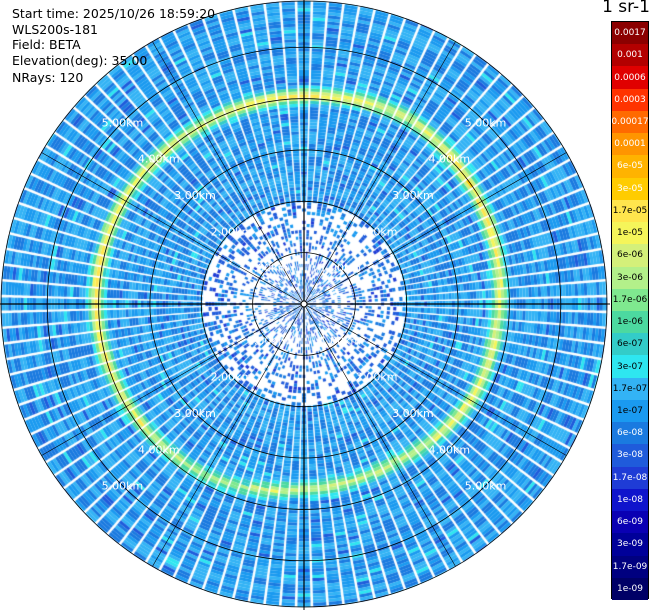  Describe the element at coordinates (304, 304) in the screenshot. I see `lidar-location-marker` at that location.